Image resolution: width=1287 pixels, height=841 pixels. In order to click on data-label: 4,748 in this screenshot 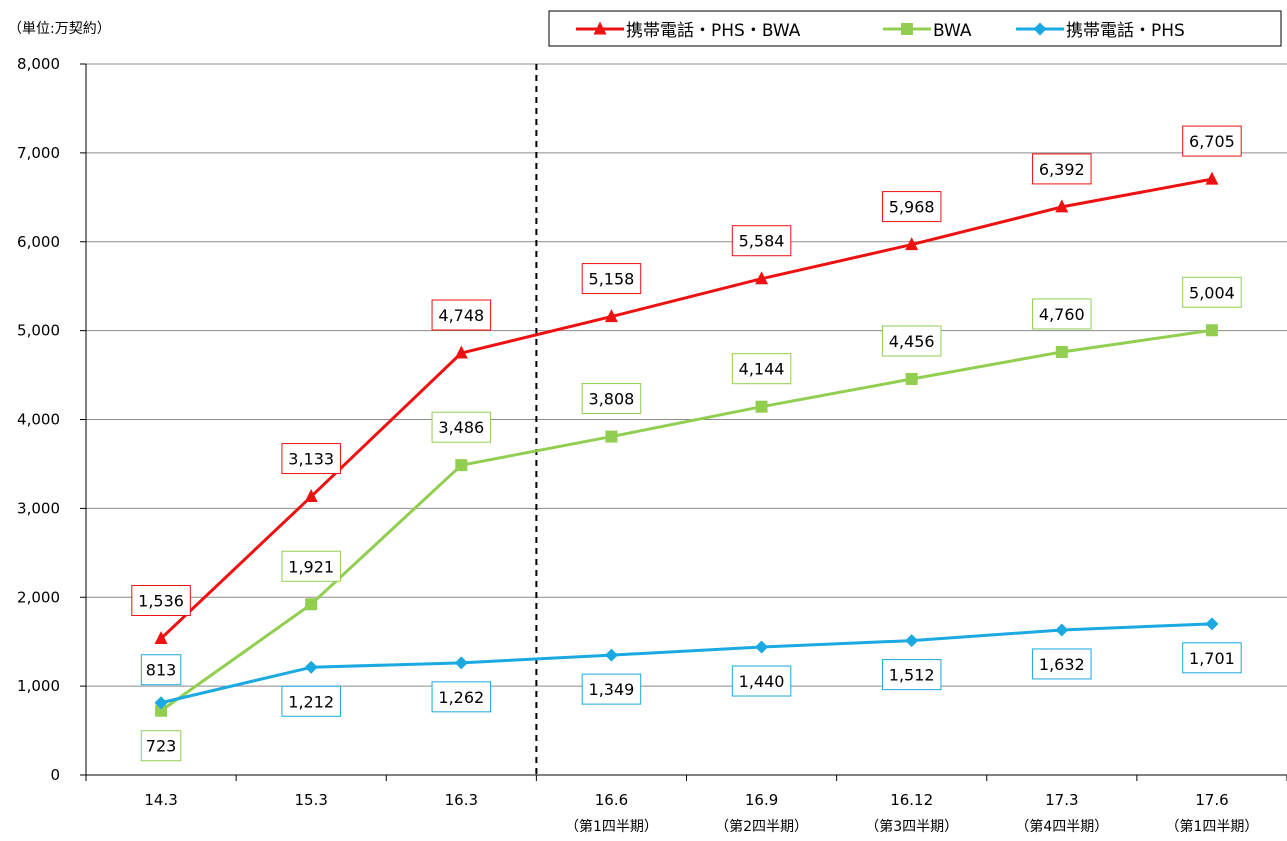, I will do `click(461, 315)`.